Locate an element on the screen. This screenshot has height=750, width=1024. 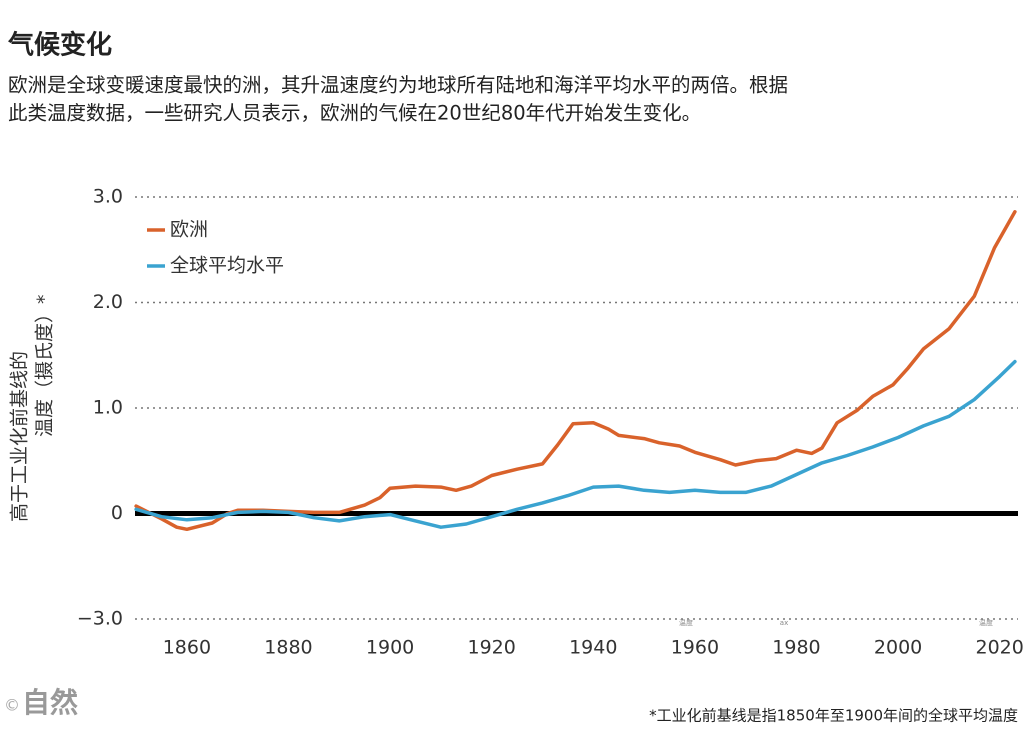
x-tick-label: 1900 is located at coordinates (390, 648).